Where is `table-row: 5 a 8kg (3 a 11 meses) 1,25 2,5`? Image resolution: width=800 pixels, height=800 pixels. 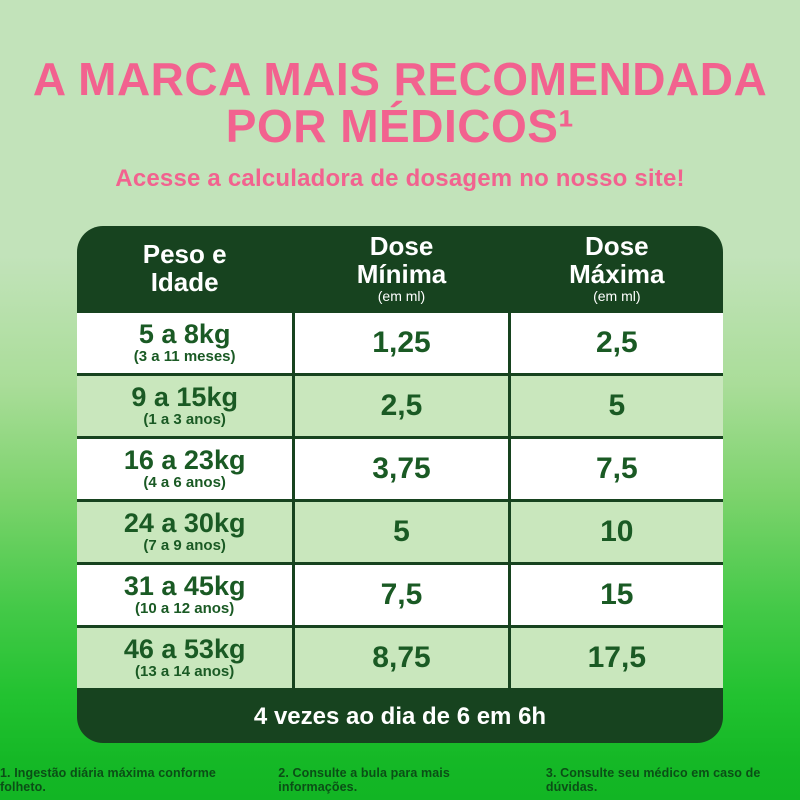
table-row: 5 a 8kg (3 a 11 meses) 1,25 2,5 is located at coordinates (400, 341).